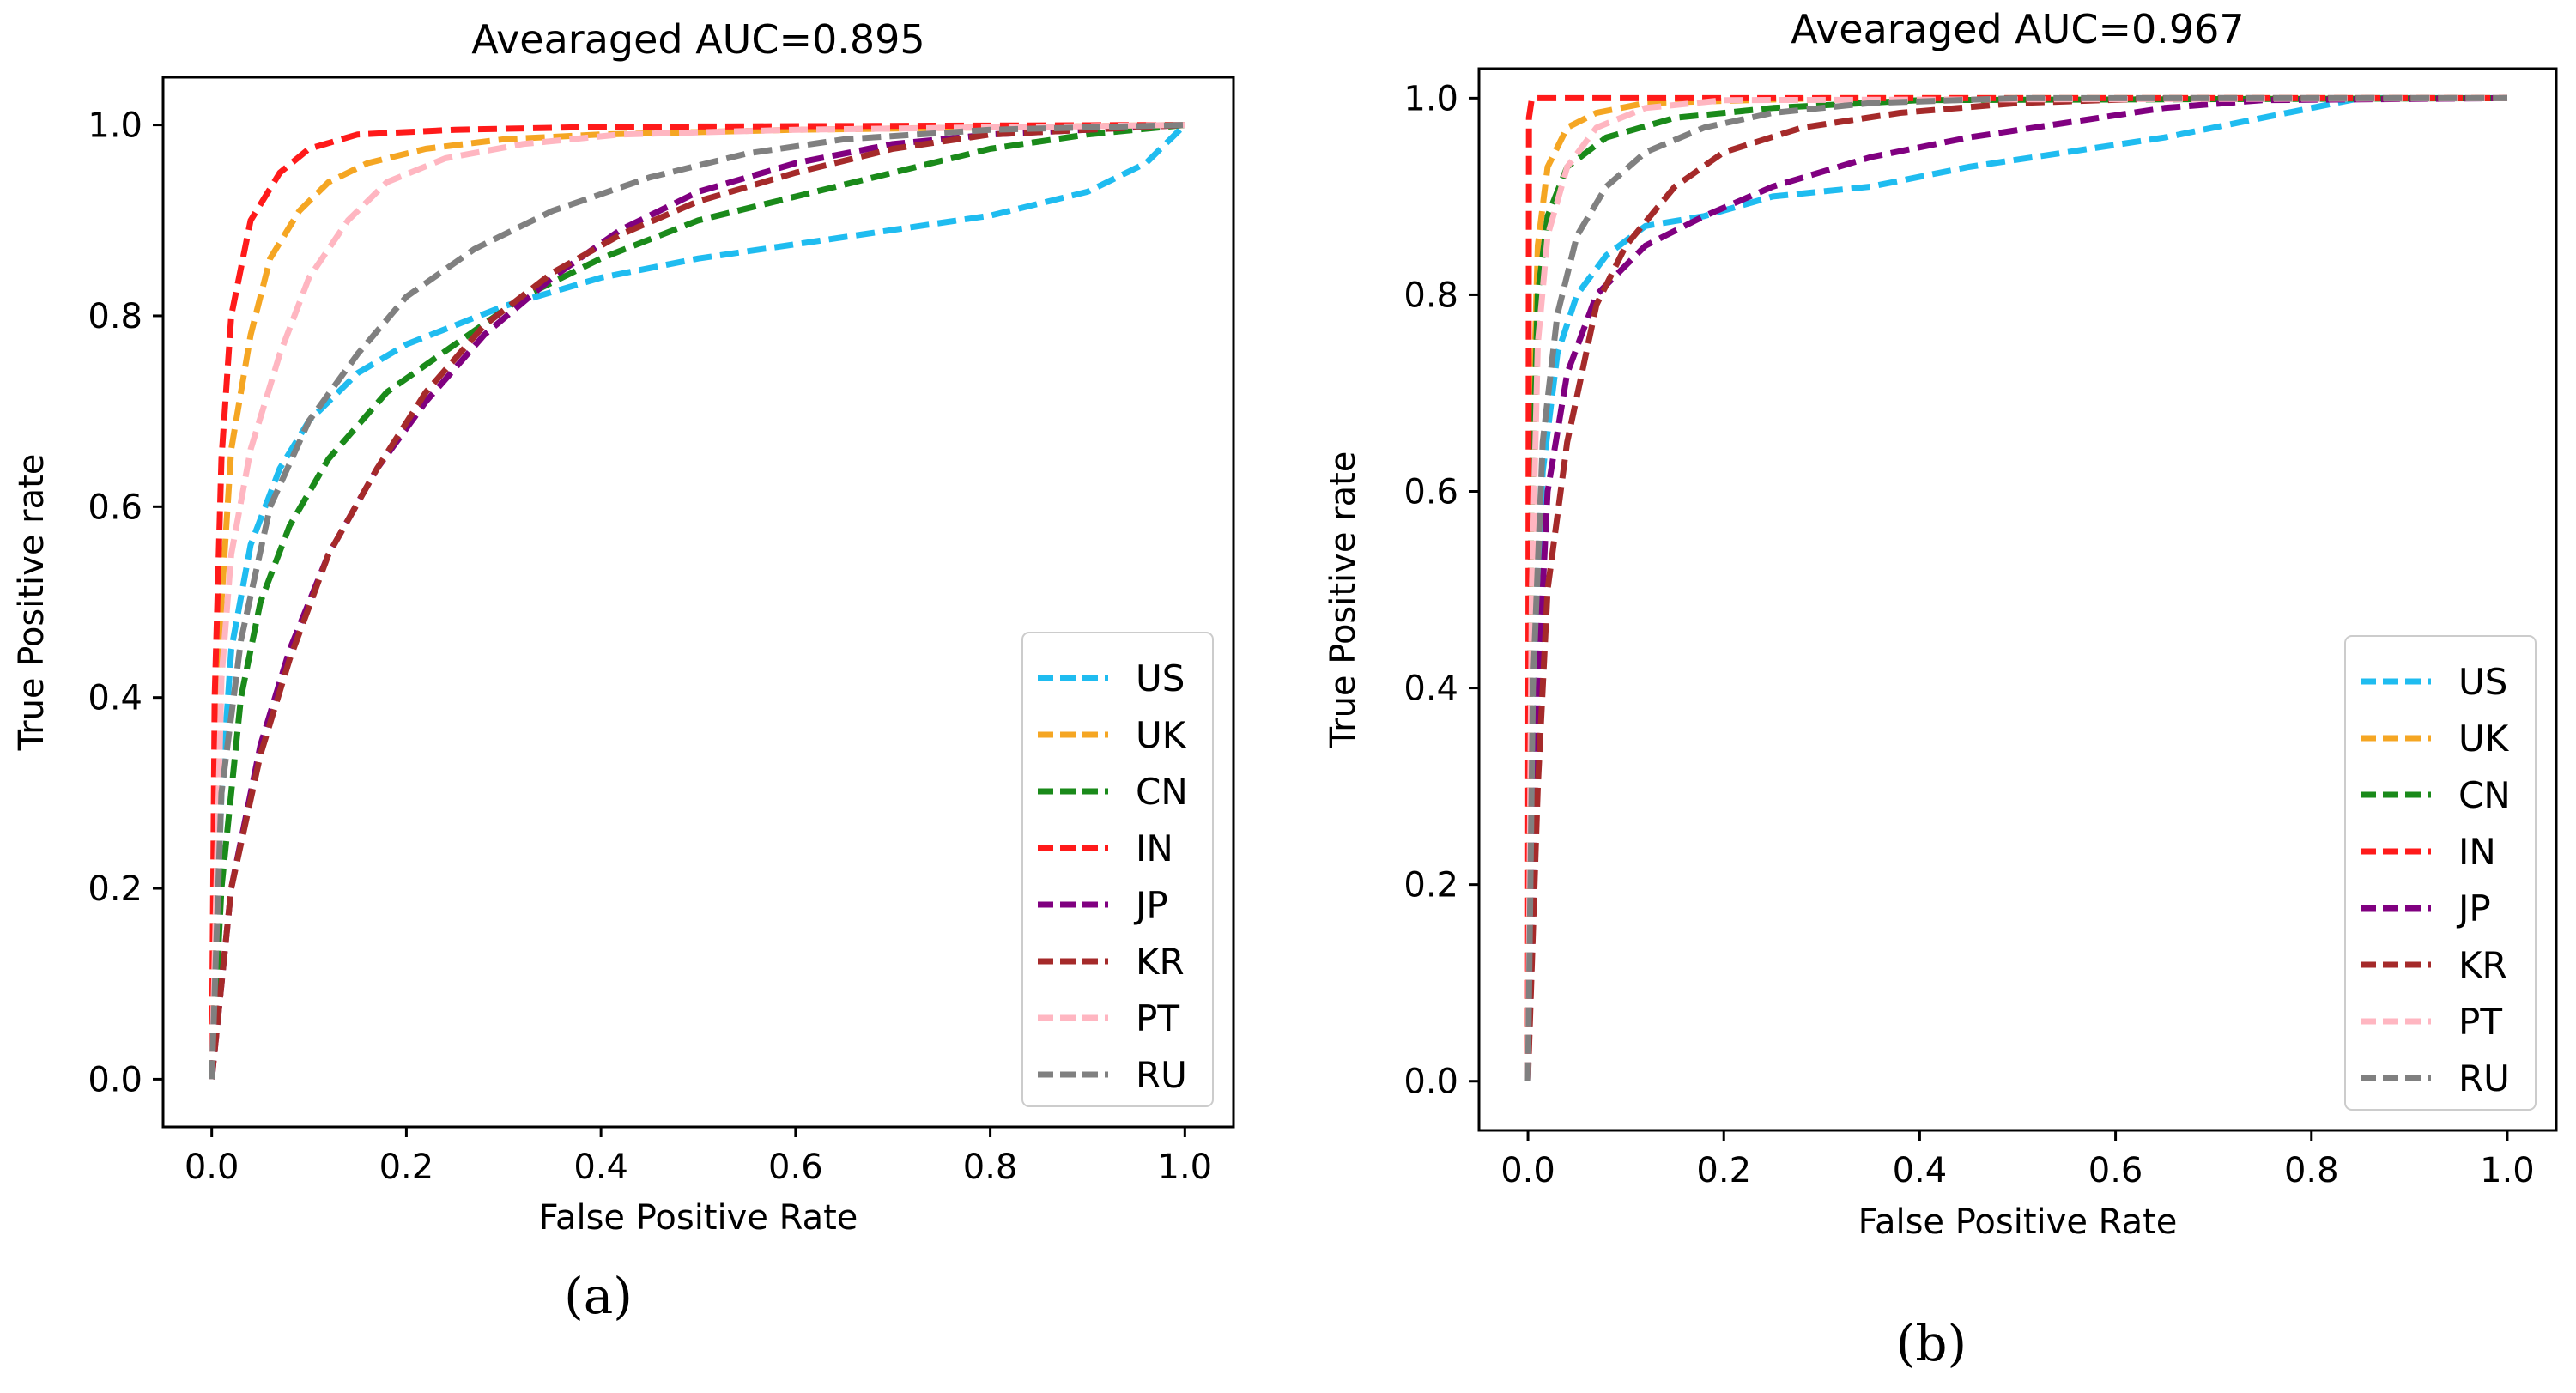 This screenshot has height=1393, width=2576. Describe the element at coordinates (598, 1296) in the screenshot. I see `panel-caption: (a)` at that location.